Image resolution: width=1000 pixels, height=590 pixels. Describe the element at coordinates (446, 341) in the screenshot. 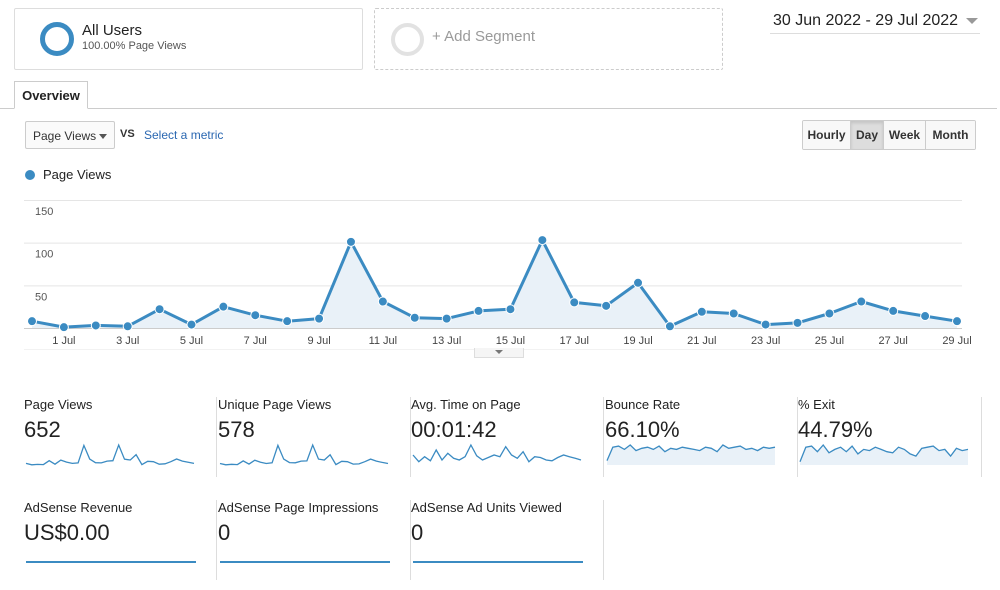

I see `x-tick-label: 13 Jul` at that location.